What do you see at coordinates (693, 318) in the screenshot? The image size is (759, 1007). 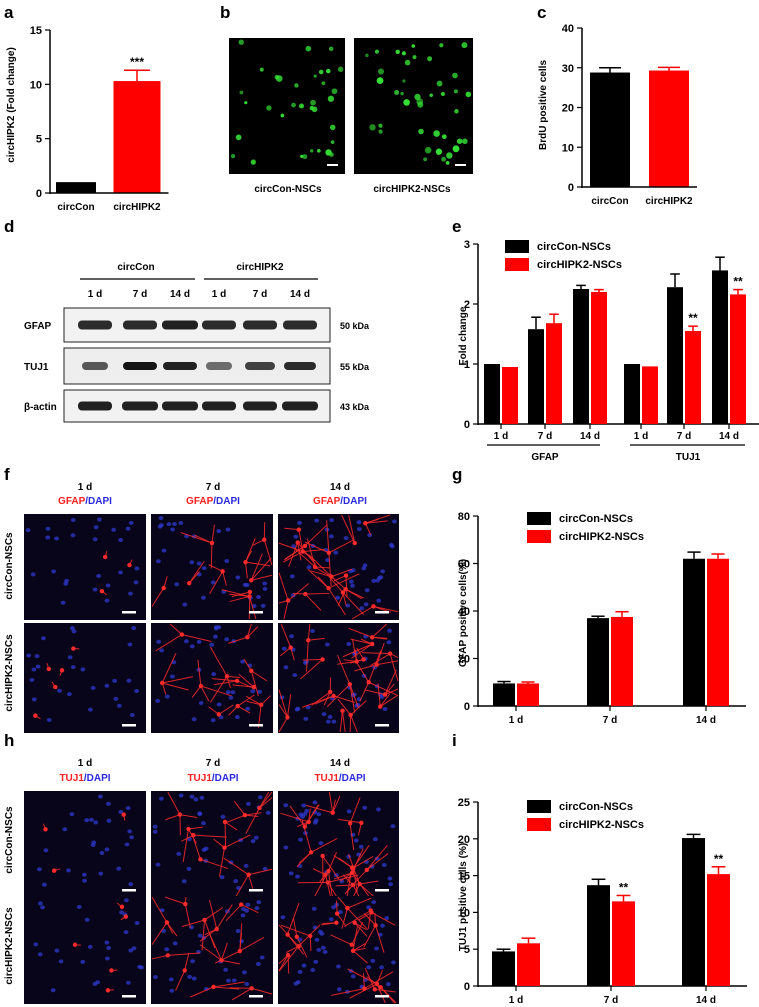 I see `significance-mark: **` at bounding box center [693, 318].